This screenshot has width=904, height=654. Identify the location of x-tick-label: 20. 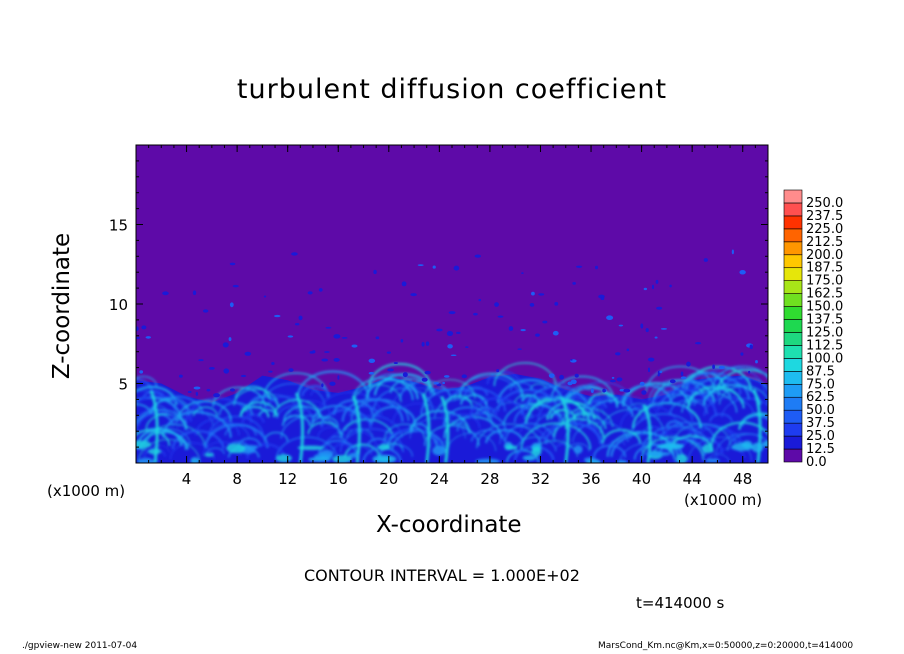
(388, 479).